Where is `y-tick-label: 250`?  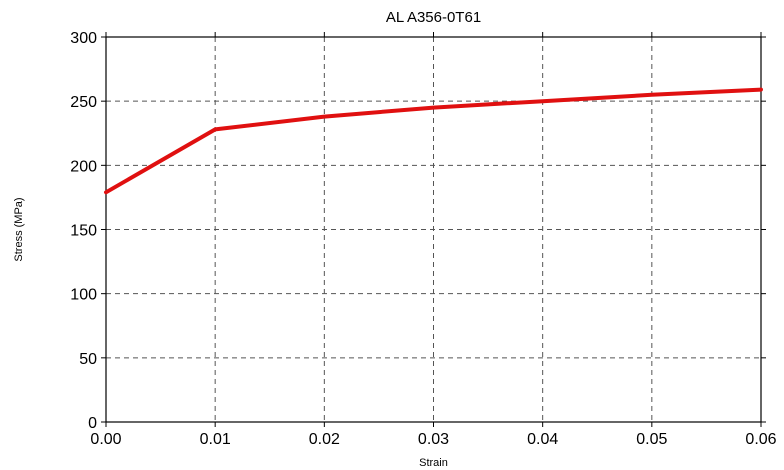 y-tick-label: 250 is located at coordinates (83, 102).